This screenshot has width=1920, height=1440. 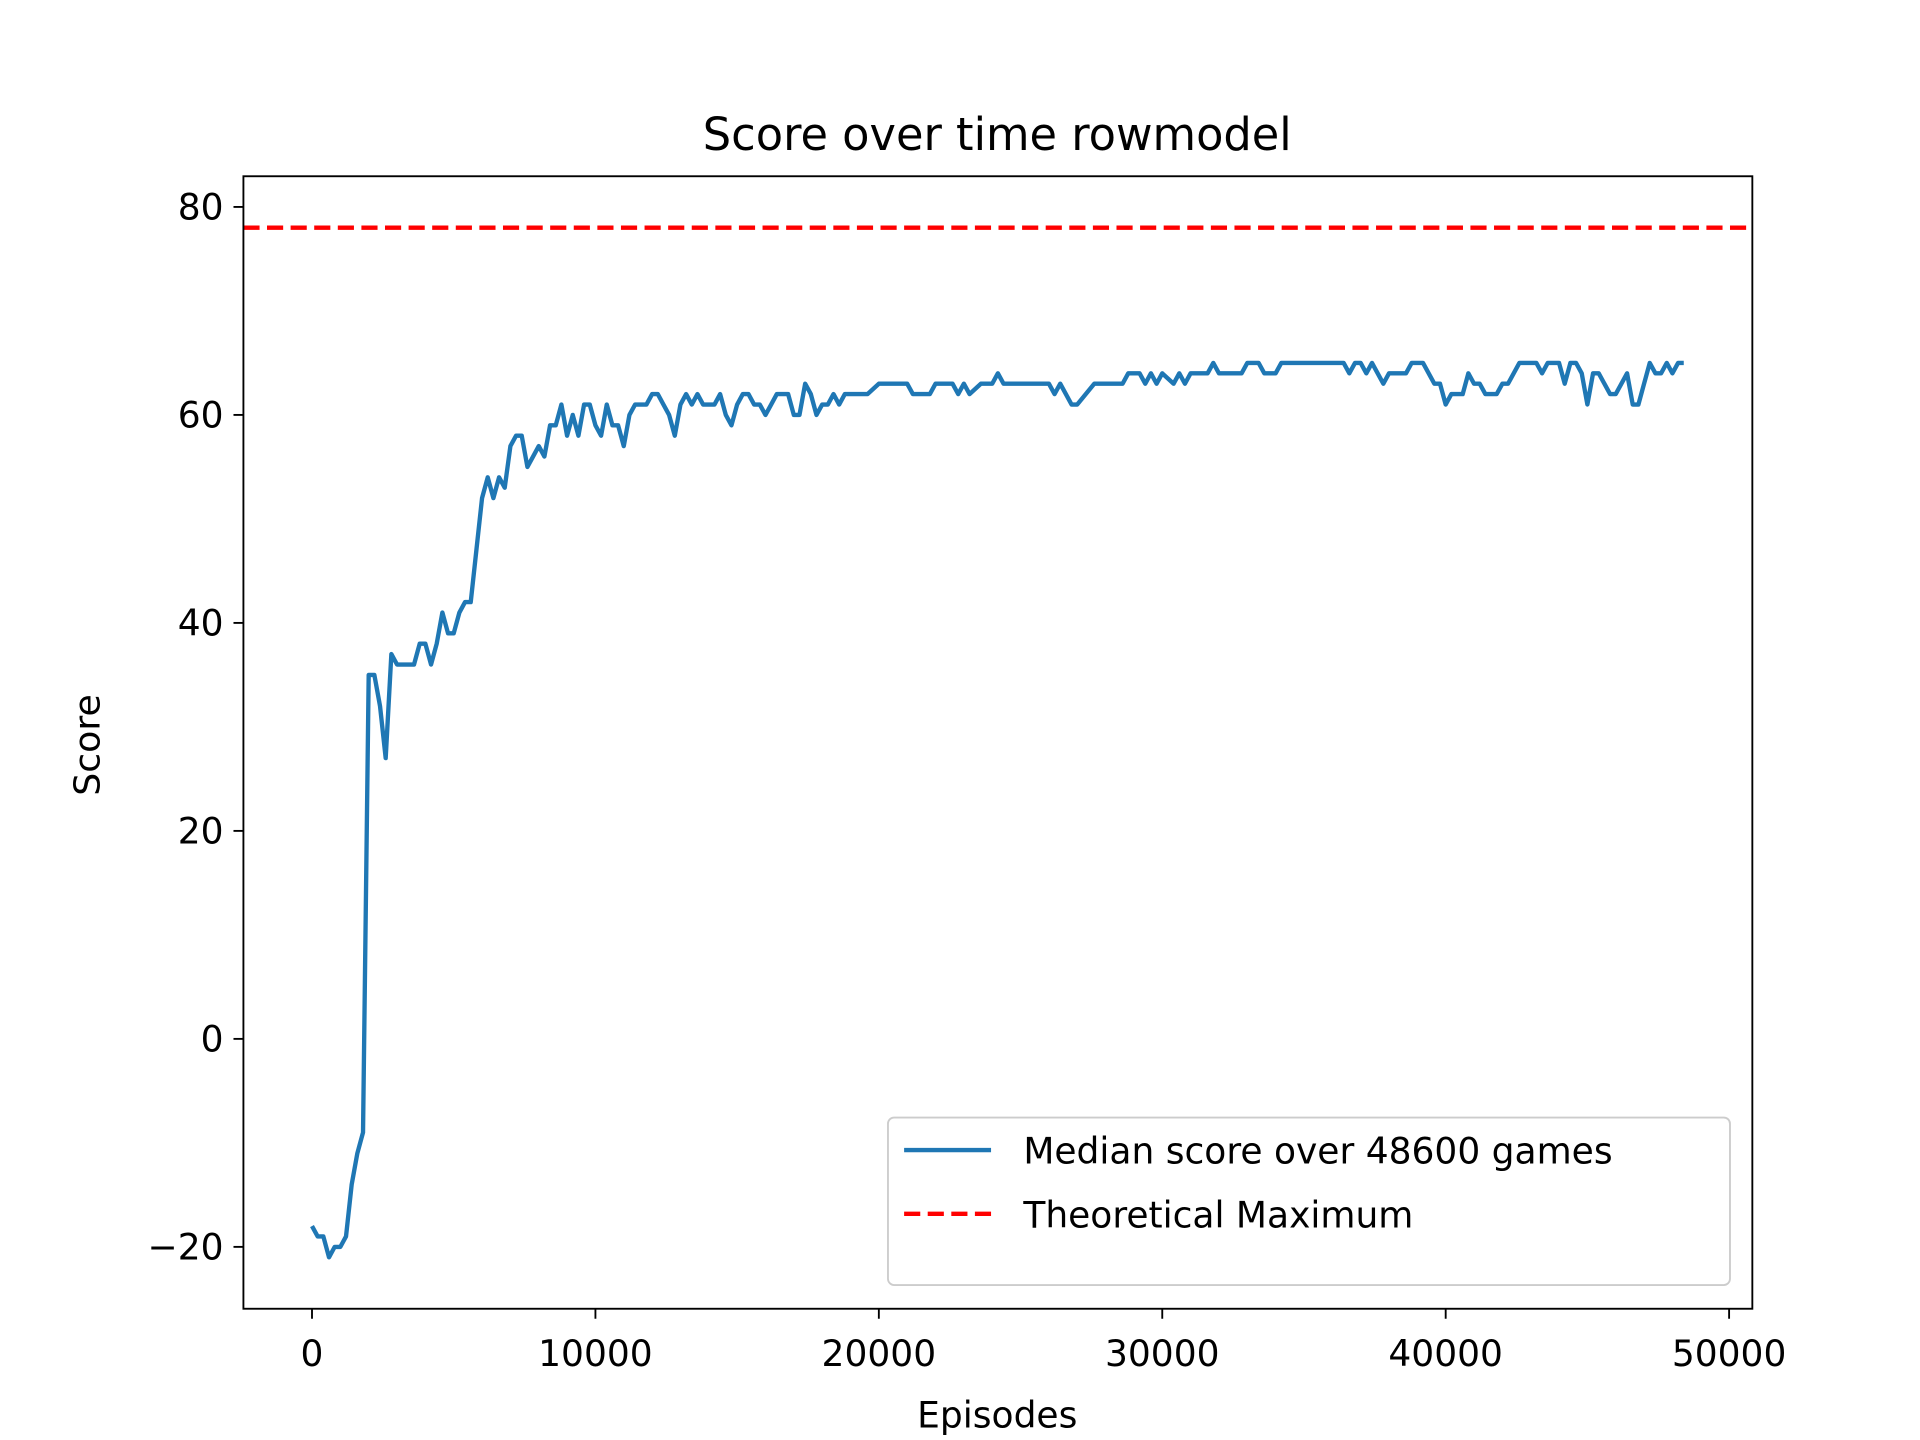 What do you see at coordinates (212, 1038) in the screenshot?
I see `y-tick-label: 0` at bounding box center [212, 1038].